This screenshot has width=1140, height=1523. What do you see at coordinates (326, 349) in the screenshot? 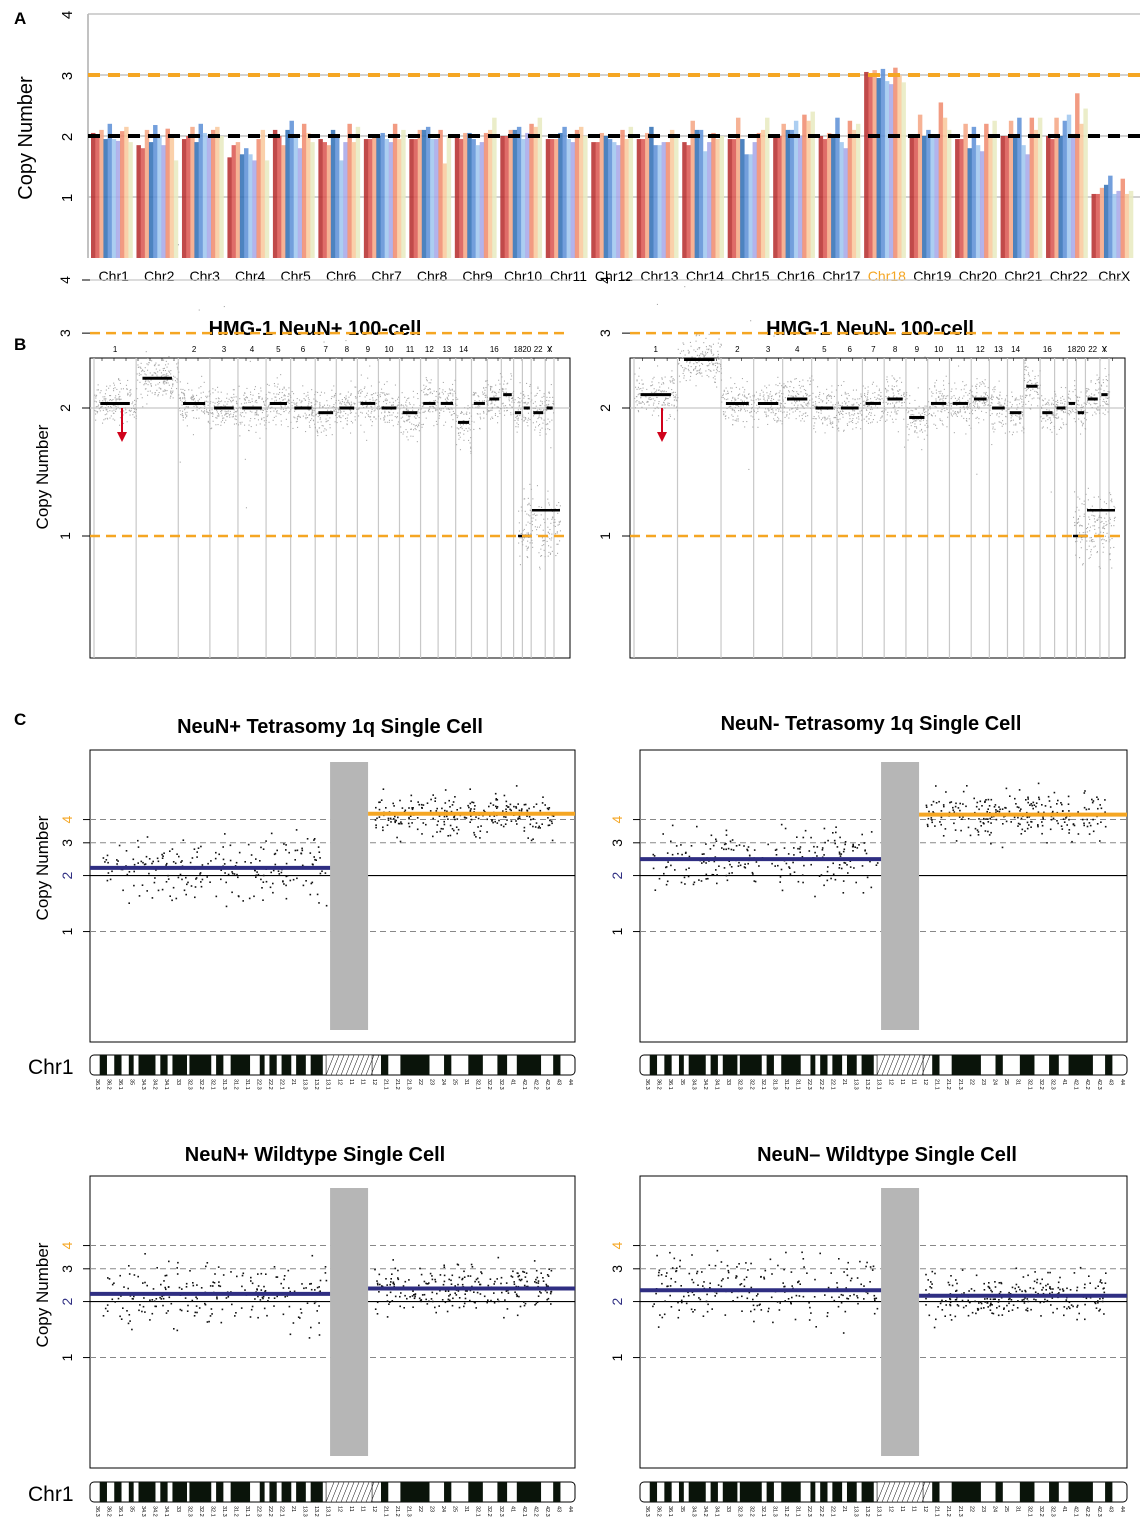
I see `panel-b-chrom-label: 7` at bounding box center [326, 349].